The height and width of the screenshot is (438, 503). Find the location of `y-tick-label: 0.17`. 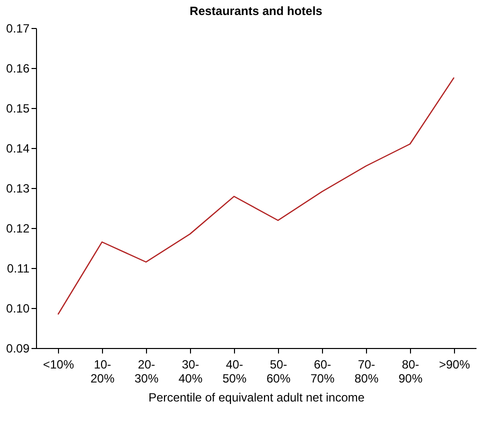

y-tick-label: 0.17 is located at coordinates (18, 29).